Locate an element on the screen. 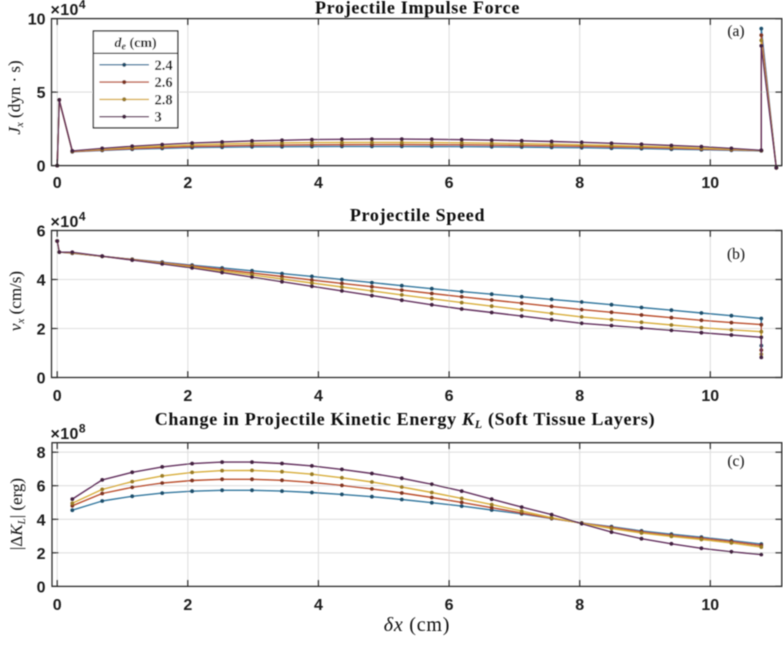 The width and height of the screenshot is (783, 645). svg-text: 2.6 is located at coordinates (164, 83).